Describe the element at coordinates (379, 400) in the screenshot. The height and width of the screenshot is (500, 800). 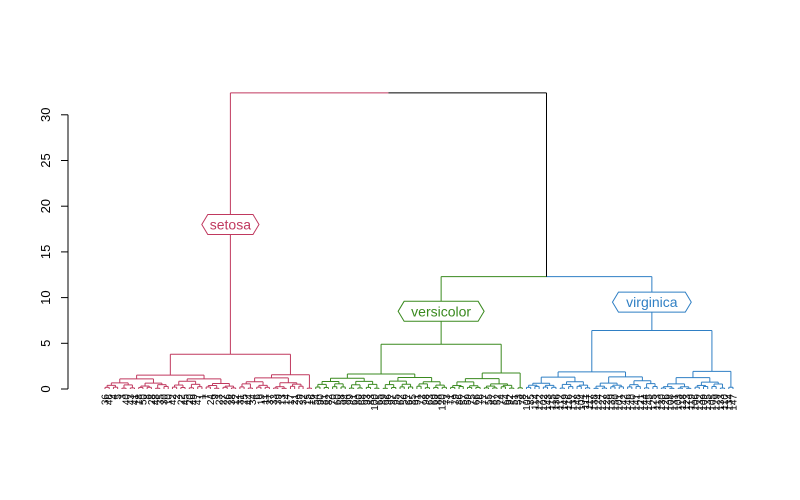
I see `leaf-label: 65` at that location.